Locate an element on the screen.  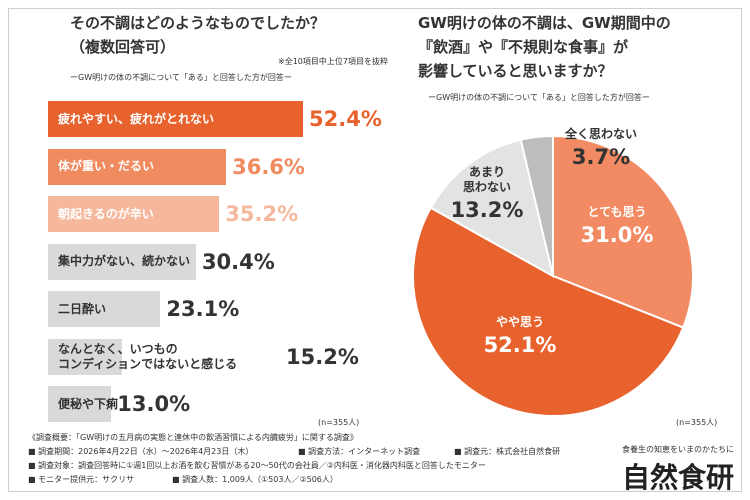
right-chart-title-line3: 影響していると思いますか？ is located at coordinates (515, 71).